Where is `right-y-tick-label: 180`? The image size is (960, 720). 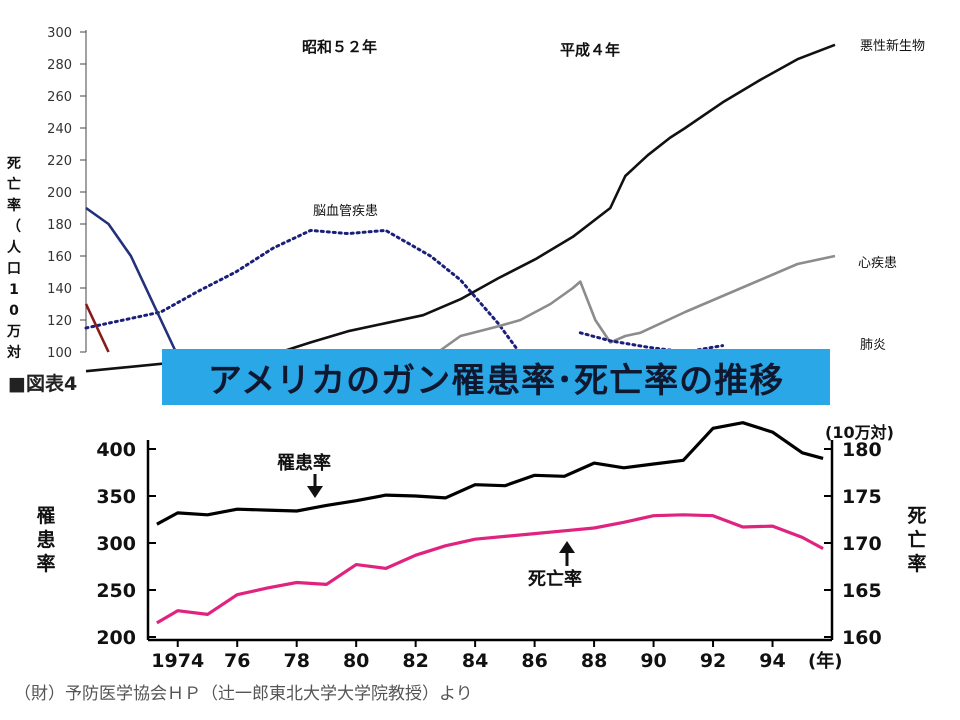 right-y-tick-label: 180 is located at coordinates (862, 450).